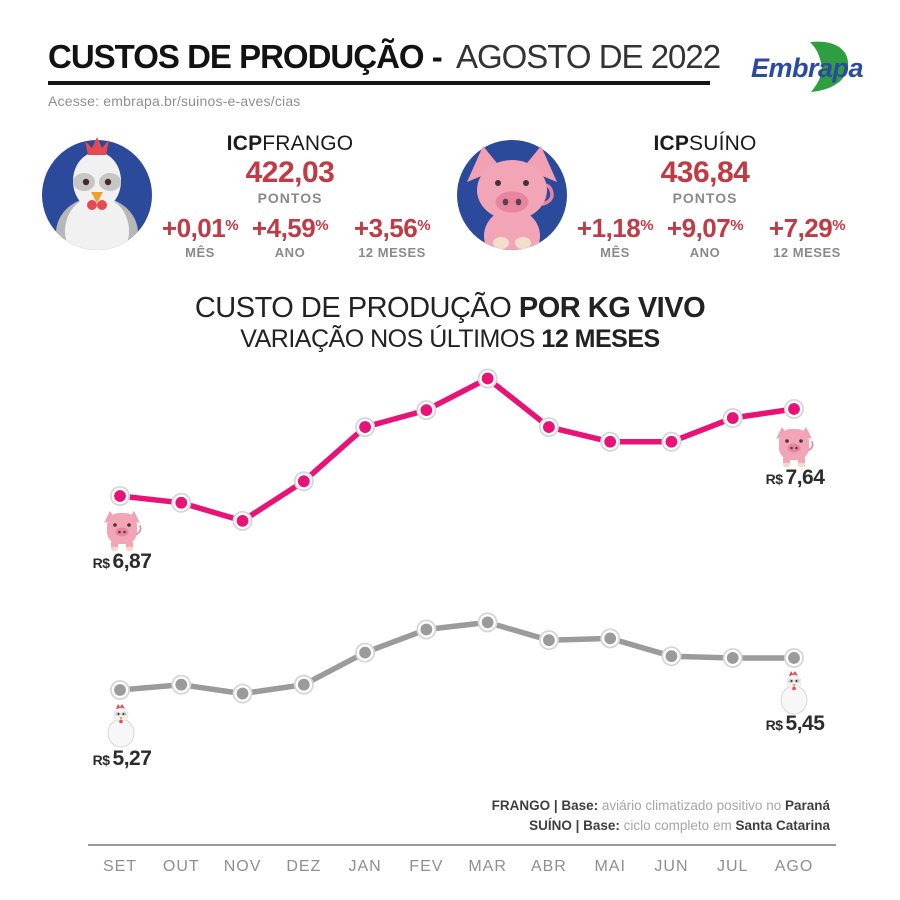  I want to click on axis-label-jul: JUL, so click(732, 866).